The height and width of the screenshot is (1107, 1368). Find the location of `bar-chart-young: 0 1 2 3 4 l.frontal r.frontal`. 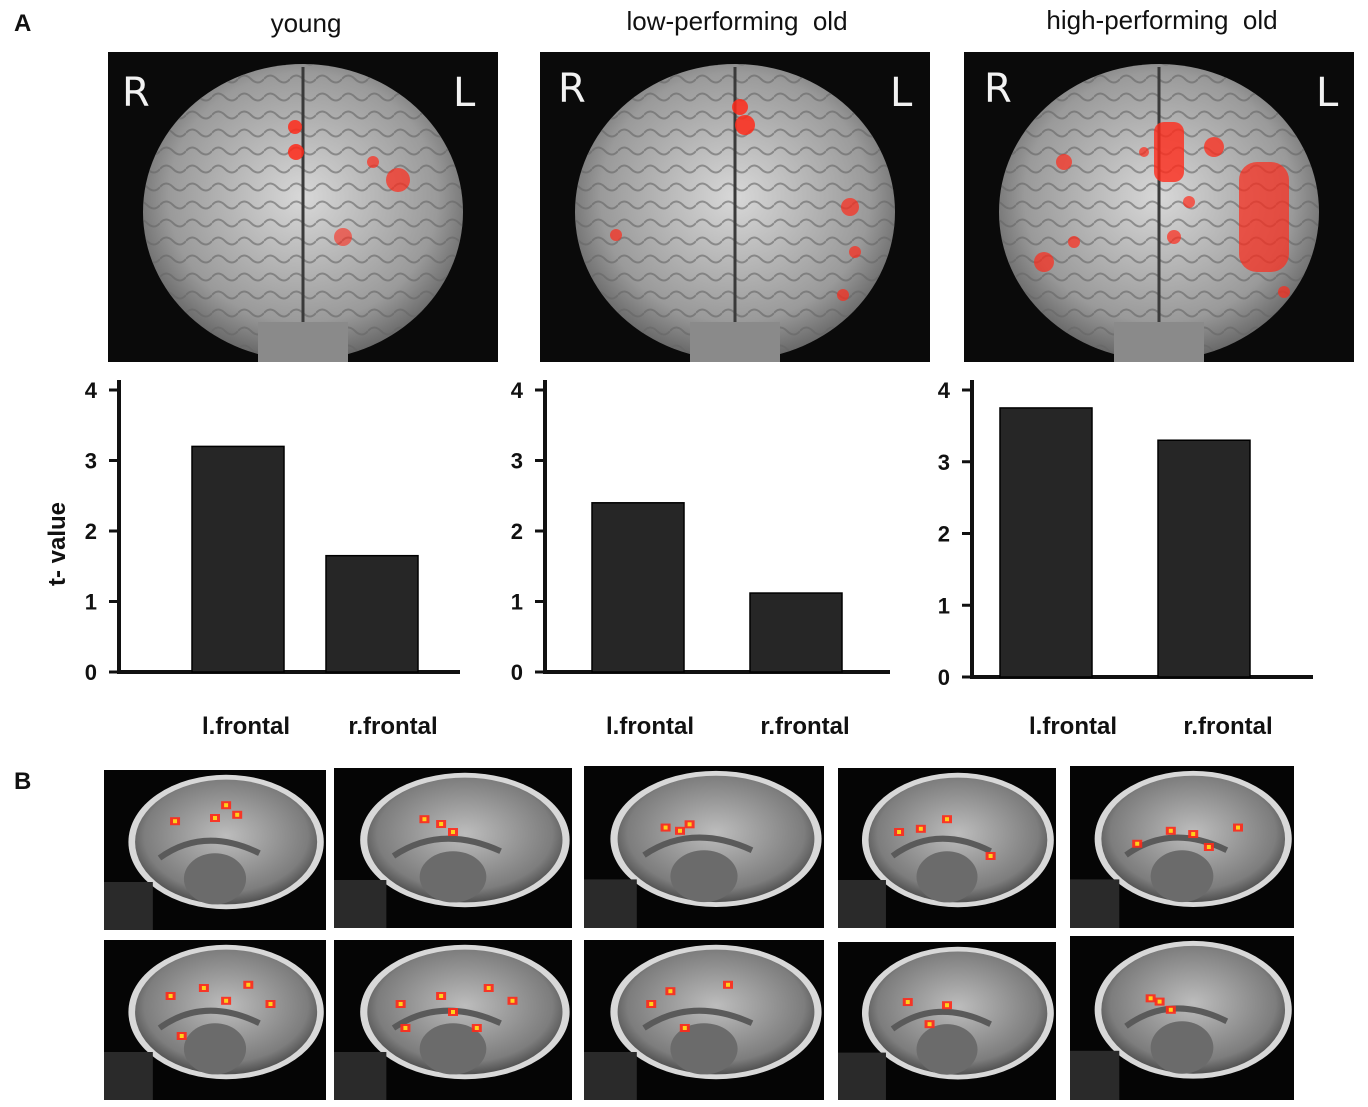

bar-chart-young: 0 1 2 3 4 l.frontal r.frontal is located at coordinates (270, 562).